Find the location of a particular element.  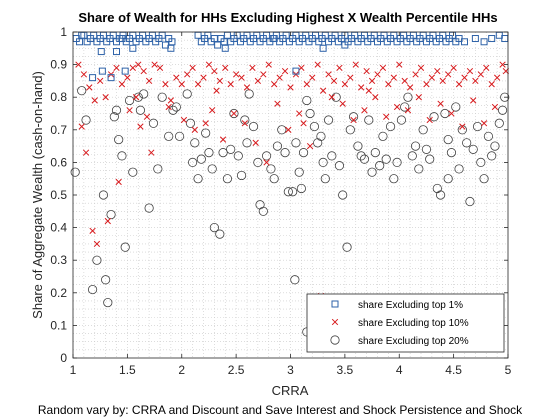

x-tick-label: 3 is located at coordinates (290, 370).